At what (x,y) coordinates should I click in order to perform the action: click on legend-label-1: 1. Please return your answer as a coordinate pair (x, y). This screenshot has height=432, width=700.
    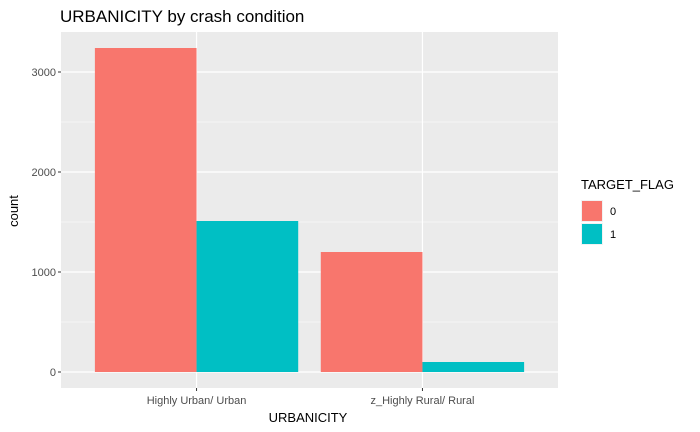
    Looking at the image, I should click on (613, 235).